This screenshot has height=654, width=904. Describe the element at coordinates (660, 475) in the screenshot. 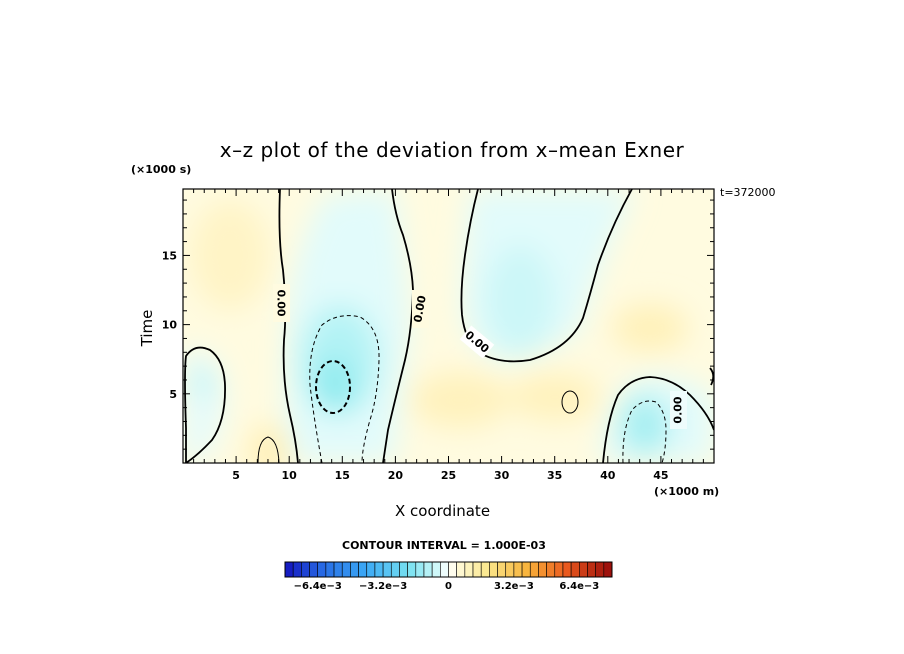

I see `x-tick-label: 45` at that location.